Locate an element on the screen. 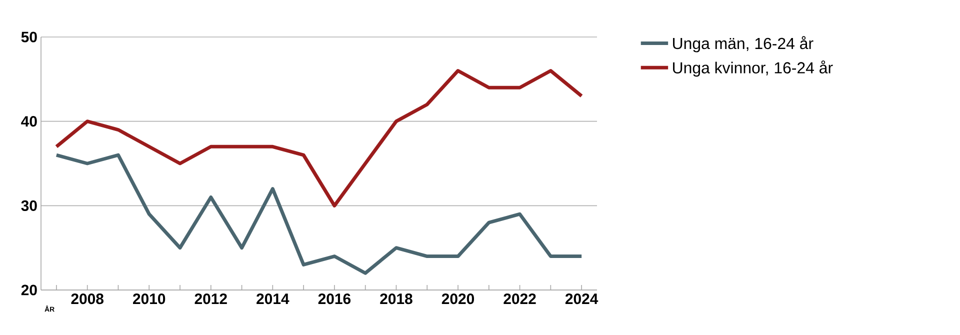  x-tick-label: 2016 is located at coordinates (334, 299).